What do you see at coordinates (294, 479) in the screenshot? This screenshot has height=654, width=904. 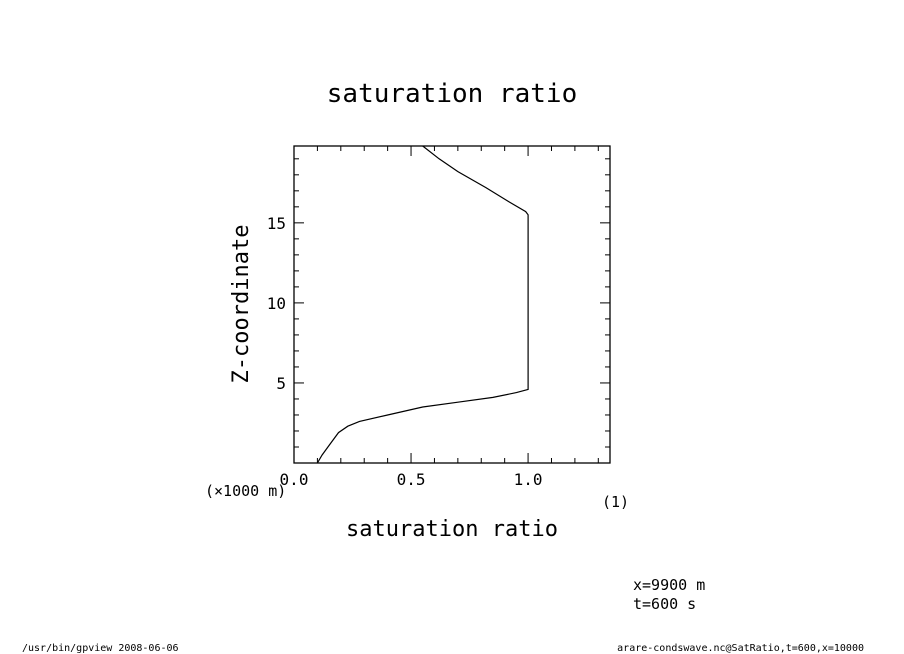 I see `x-tick-label: 0.0` at bounding box center [294, 479].